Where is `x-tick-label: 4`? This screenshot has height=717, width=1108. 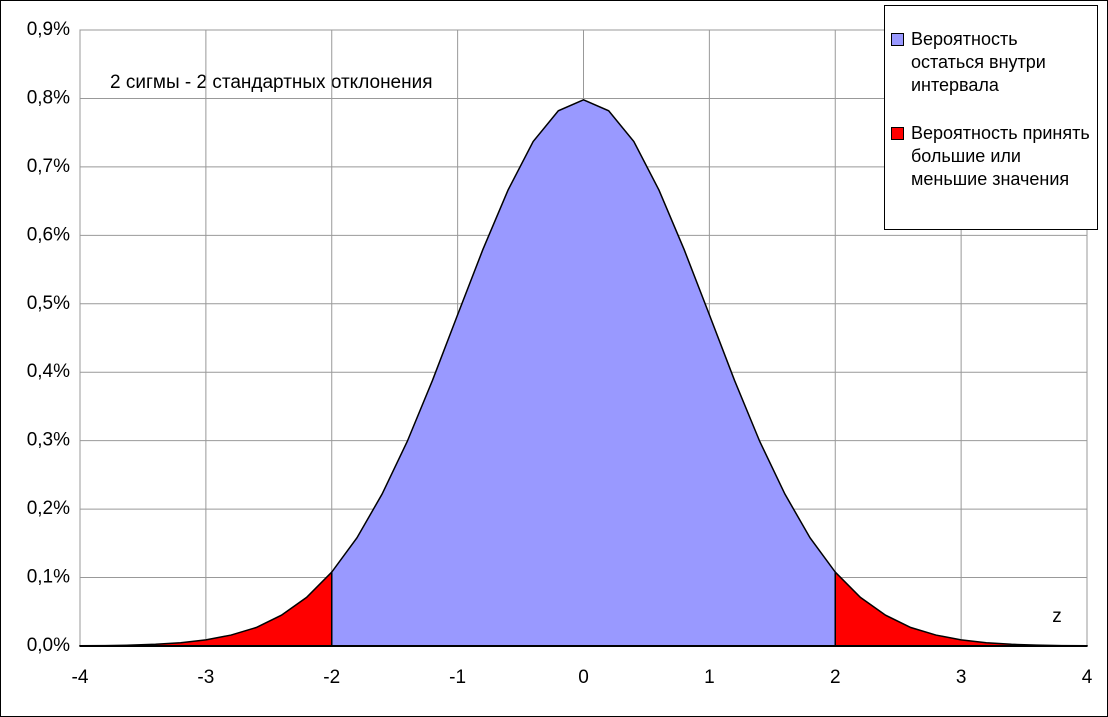 x-tick-label: 4 is located at coordinates (1087, 677).